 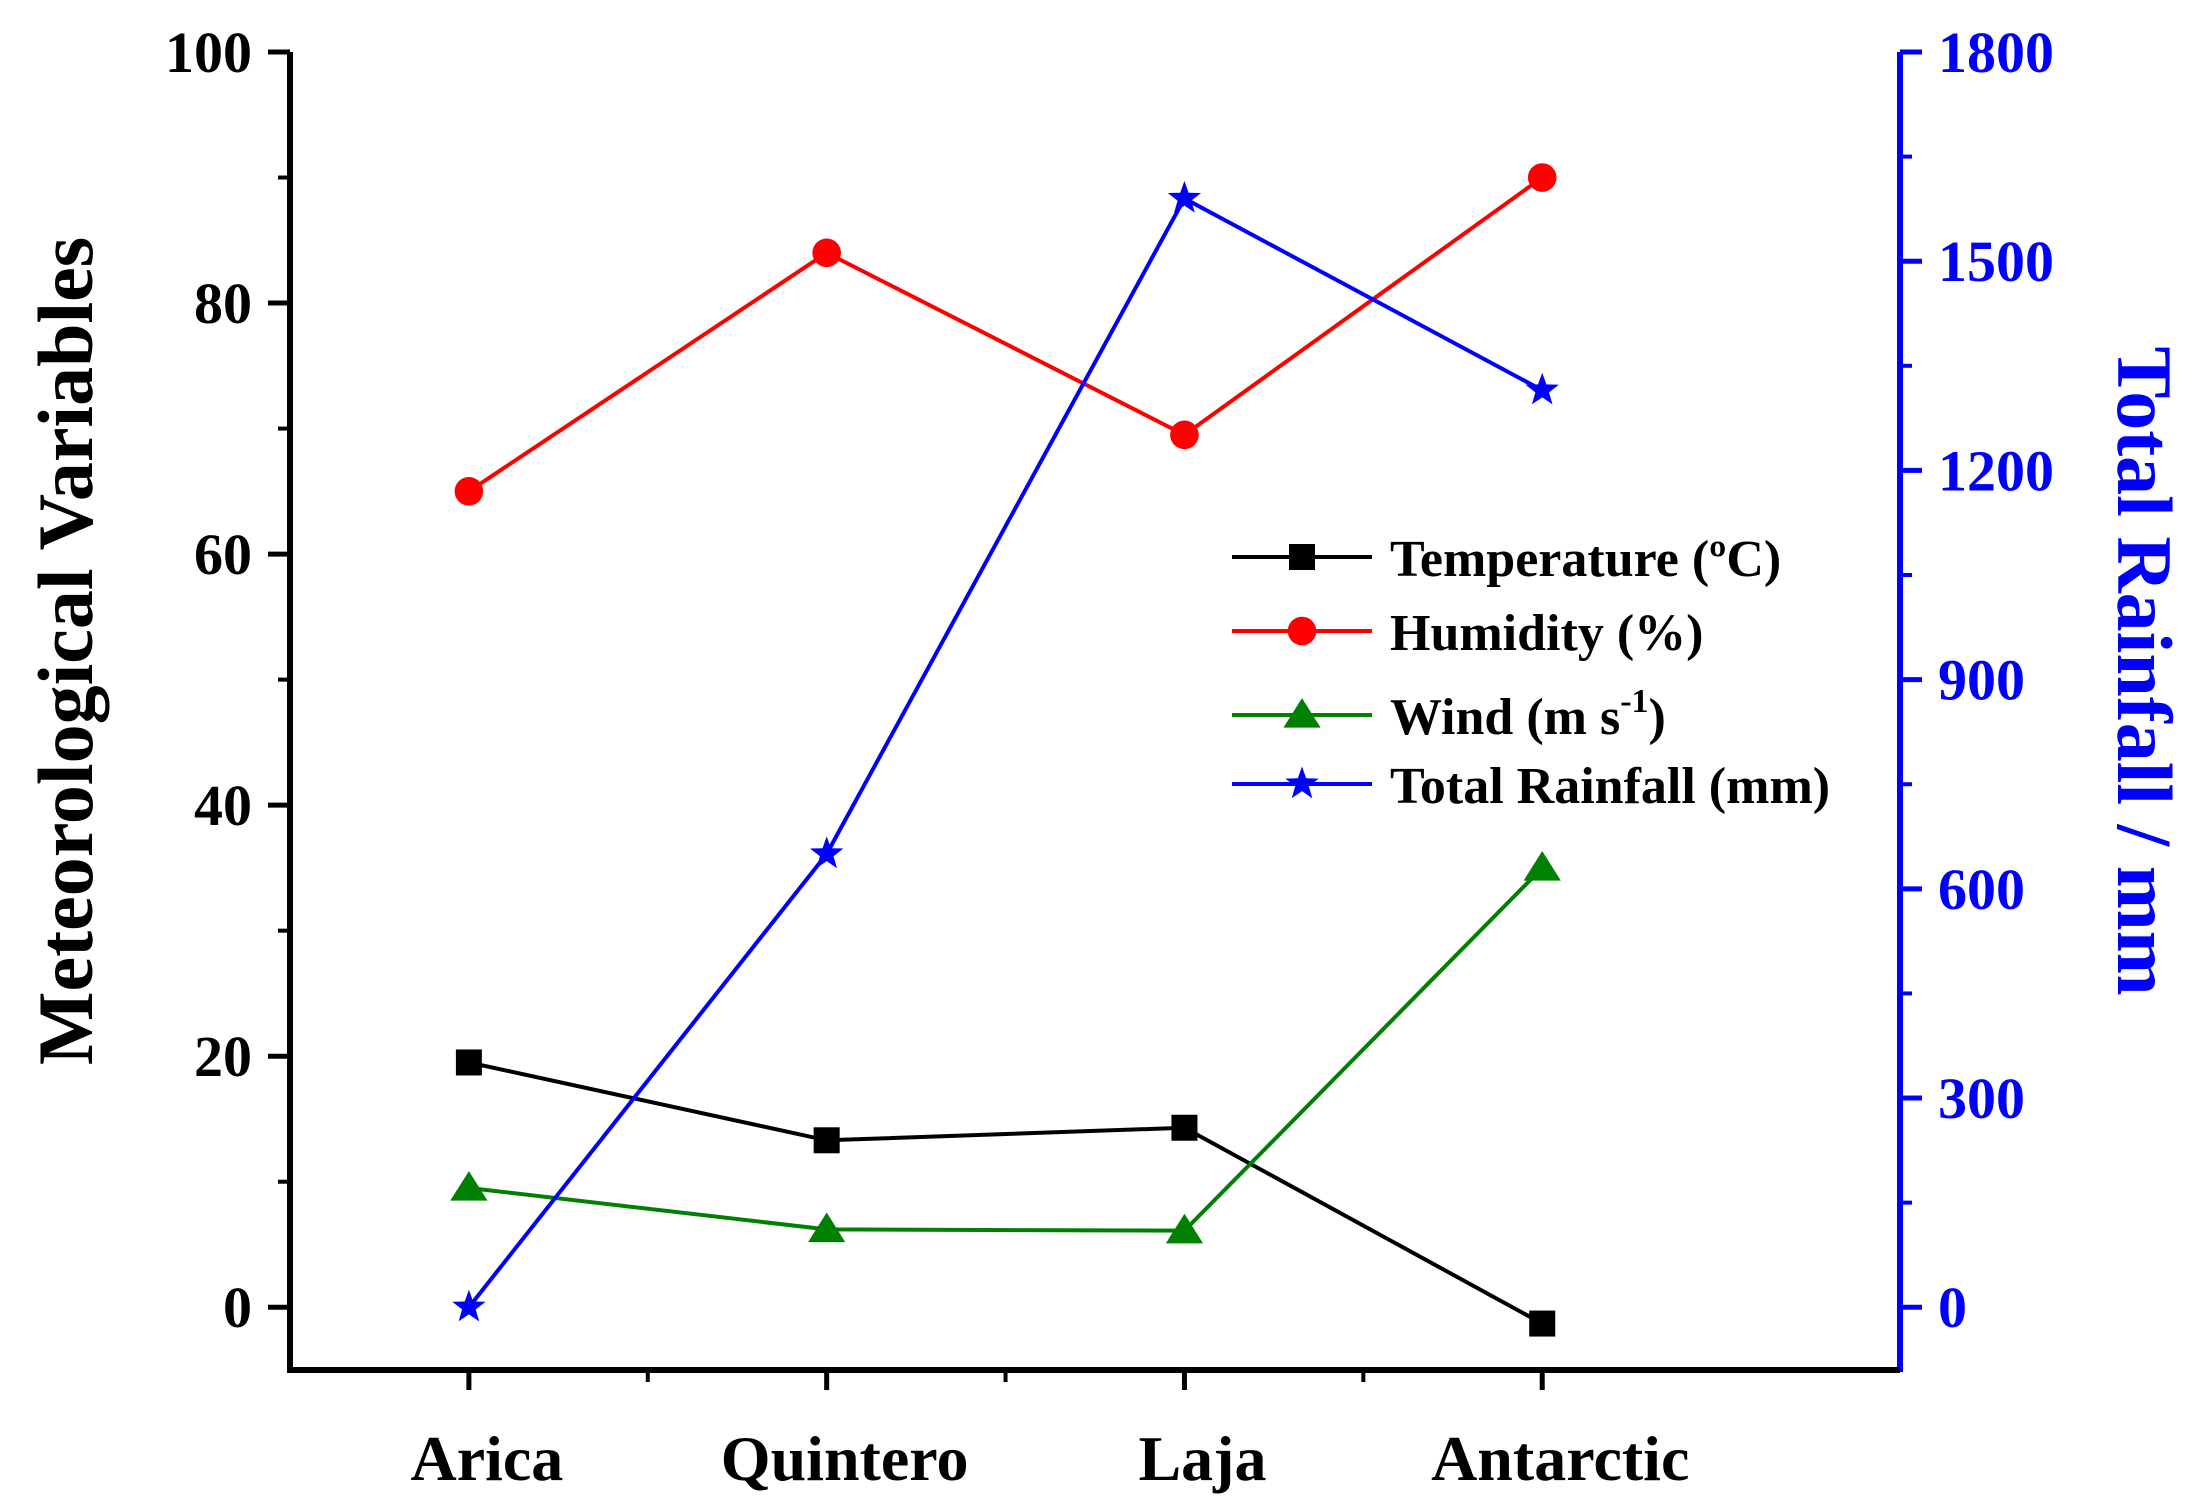 I want to click on left-tick-label: 60, so click(x=223, y=554).